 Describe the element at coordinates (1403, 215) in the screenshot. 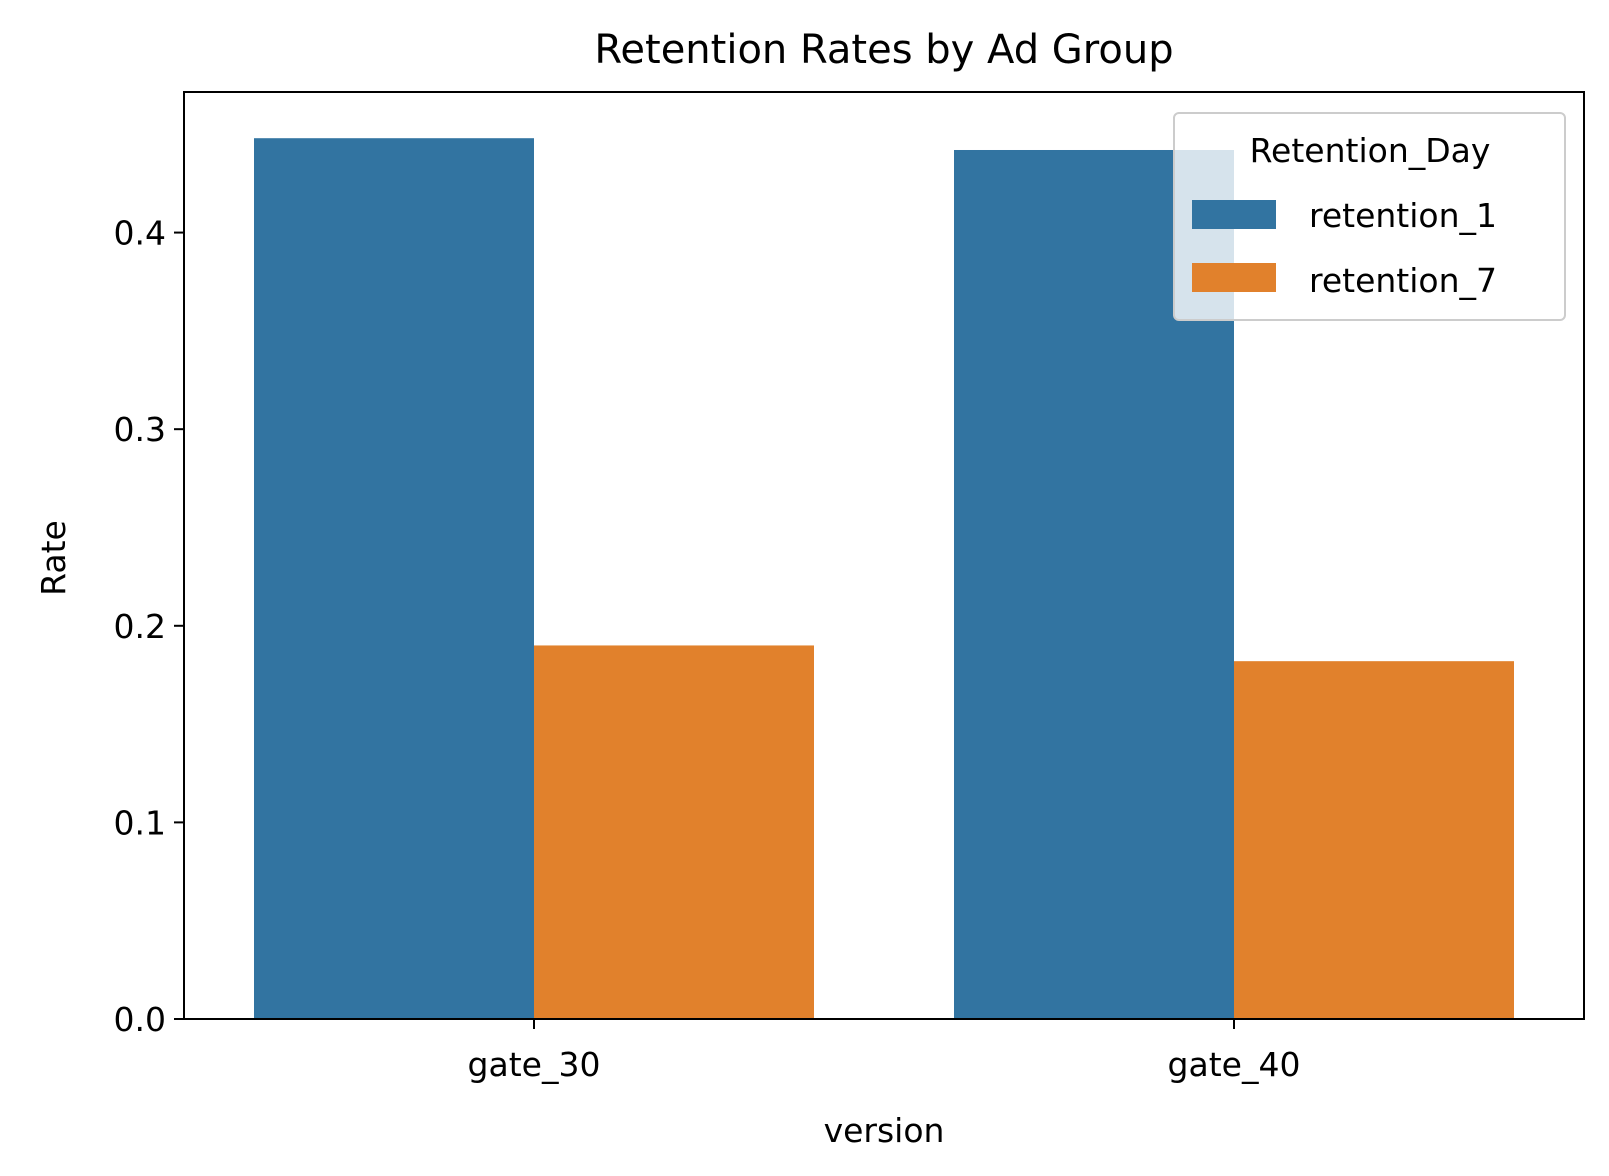

I see `legend-label-retention-1: retention_1` at that location.